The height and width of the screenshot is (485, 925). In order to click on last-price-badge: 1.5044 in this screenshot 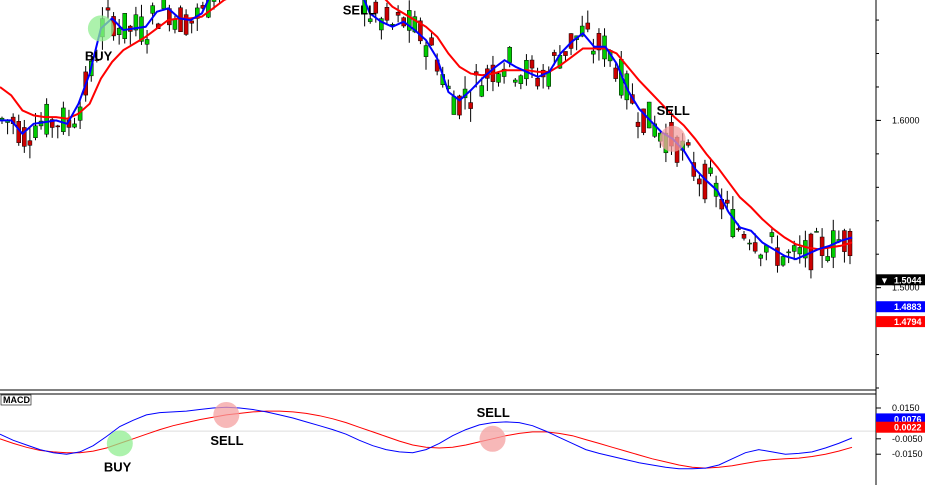, I will do `click(908, 280)`.